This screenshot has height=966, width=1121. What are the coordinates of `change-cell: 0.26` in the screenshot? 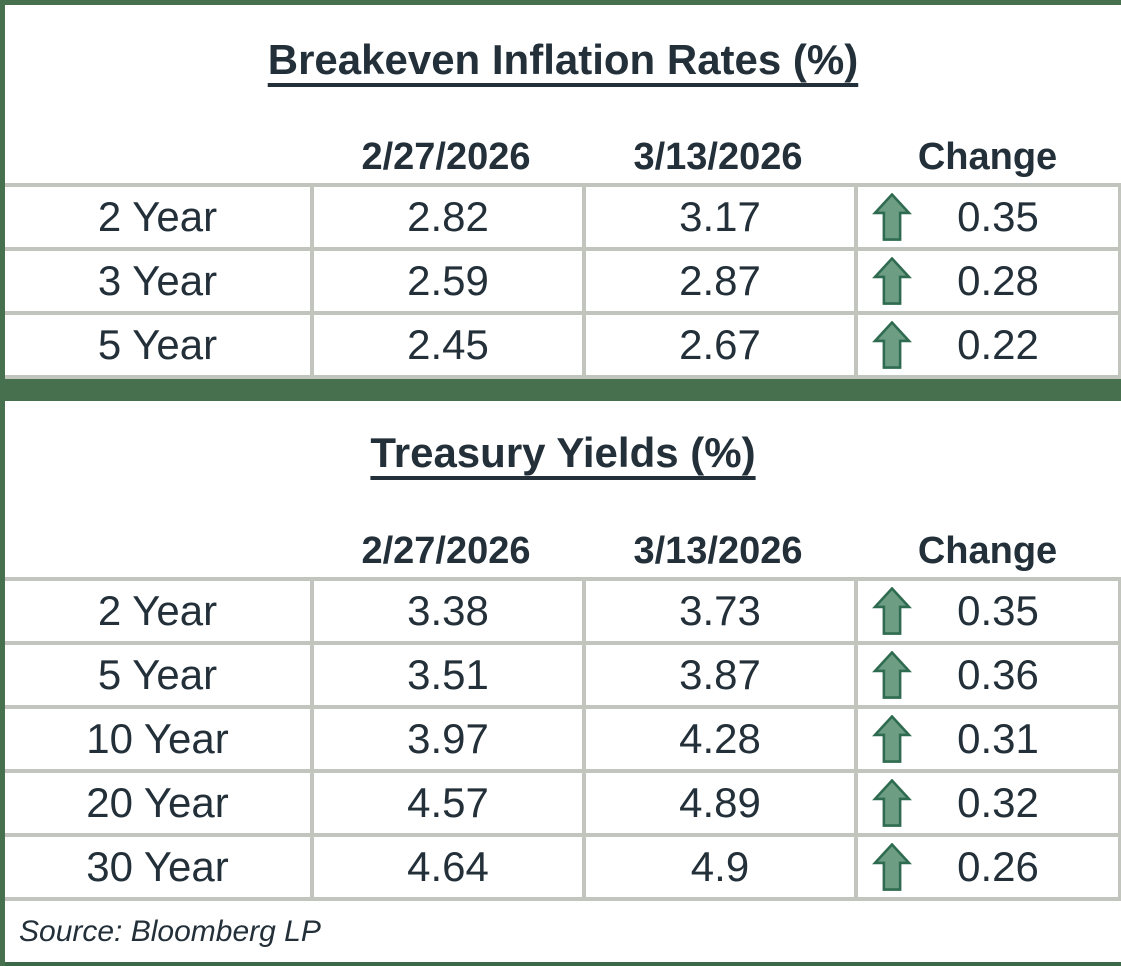 It's located at (988, 867).